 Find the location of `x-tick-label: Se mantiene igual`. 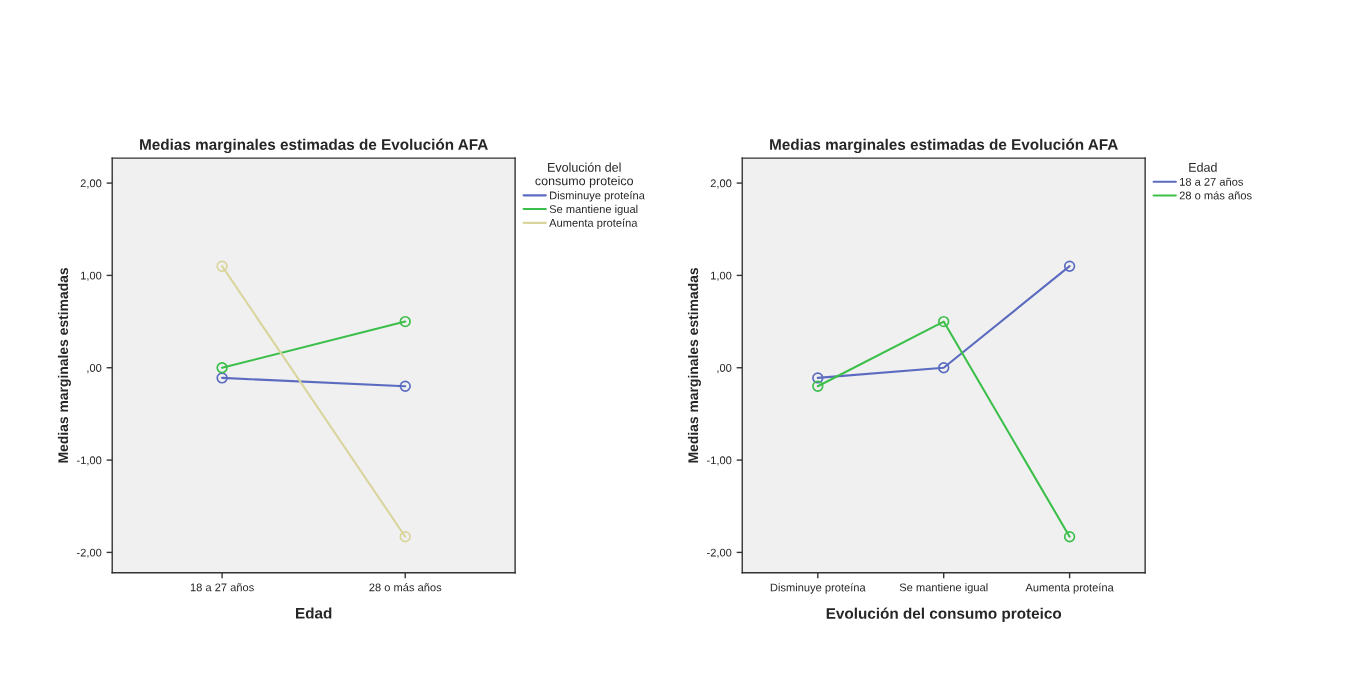

x-tick-label: Se mantiene igual is located at coordinates (943, 588).